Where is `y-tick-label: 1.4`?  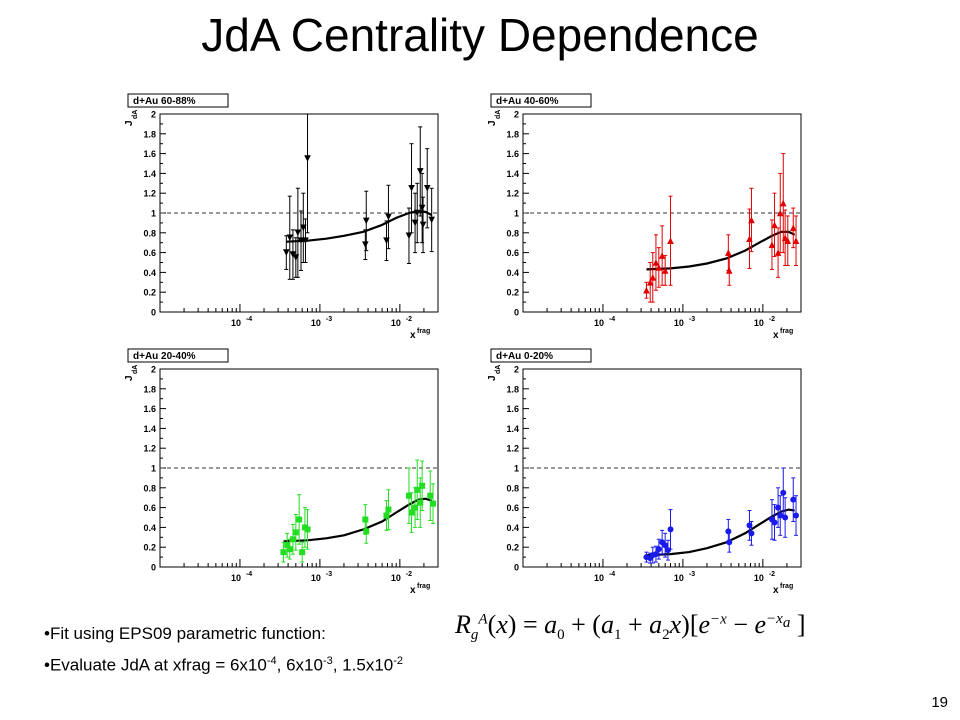
y-tick-label: 1.4 is located at coordinates (512, 174).